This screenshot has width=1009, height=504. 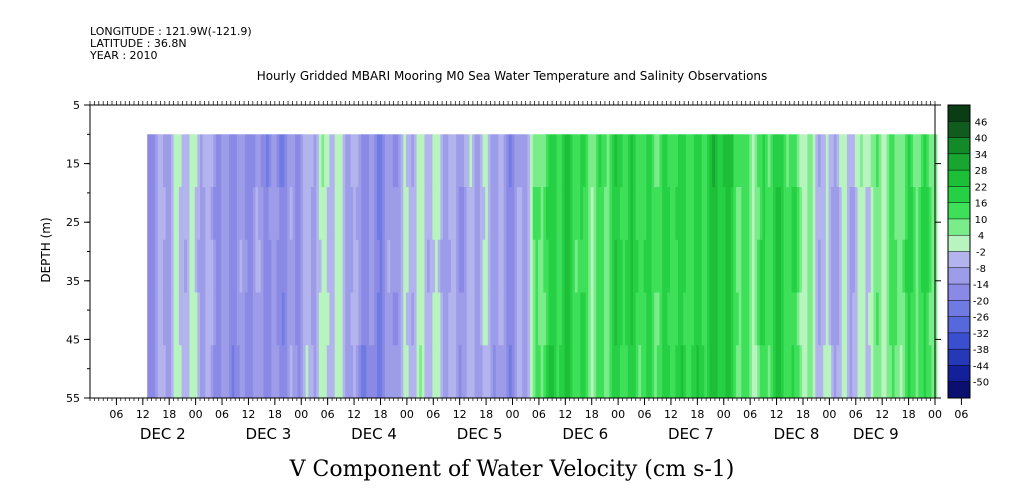 I want to click on y-tick-label: 45, so click(x=73, y=339).